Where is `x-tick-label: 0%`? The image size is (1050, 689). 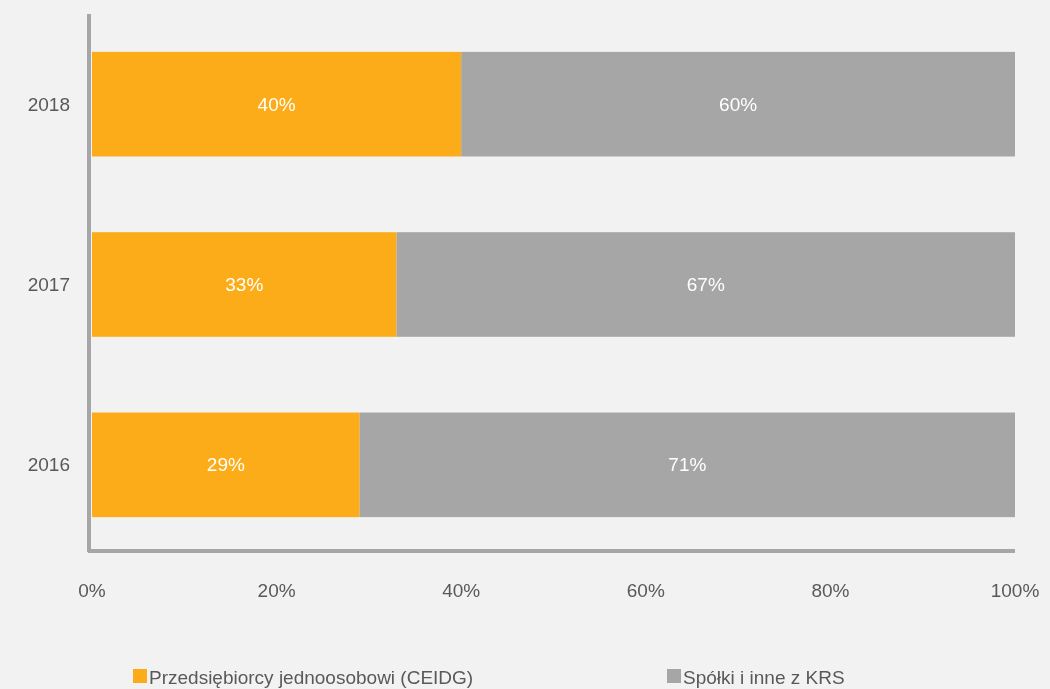 x-tick-label: 0% is located at coordinates (92, 590).